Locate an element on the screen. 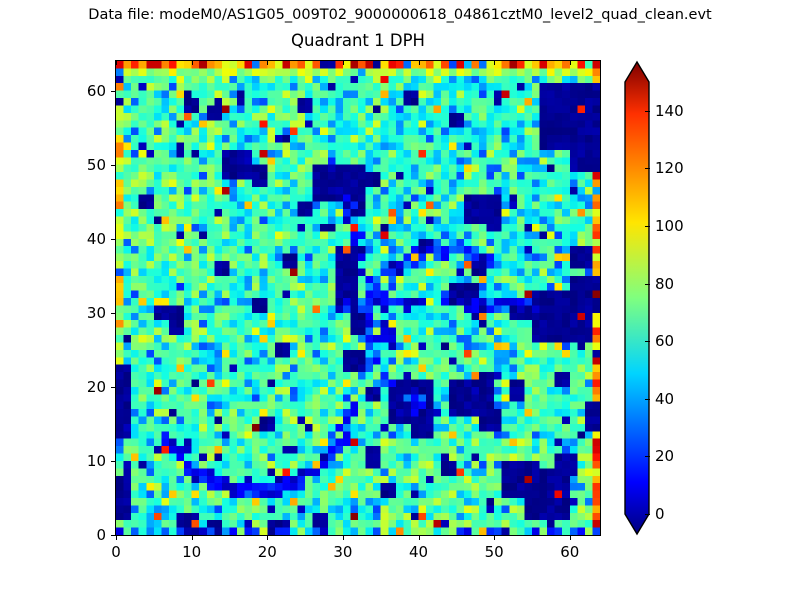 The width and height of the screenshot is (800, 600). x-tick-label: 30 is located at coordinates (343, 552).